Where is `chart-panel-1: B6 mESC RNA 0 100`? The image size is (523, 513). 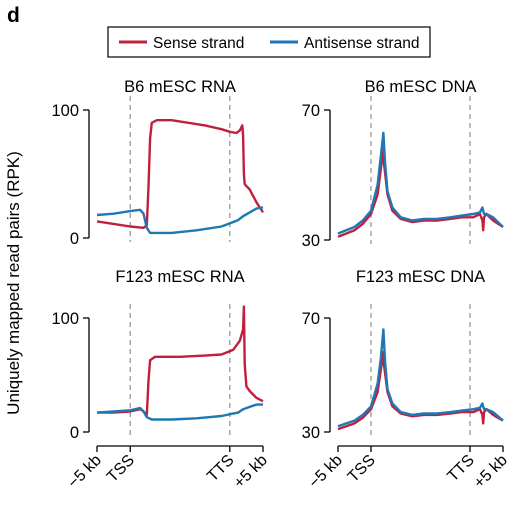
chart-panel-1: B6 mESC RNA 0 100 is located at coordinates (158, 163).